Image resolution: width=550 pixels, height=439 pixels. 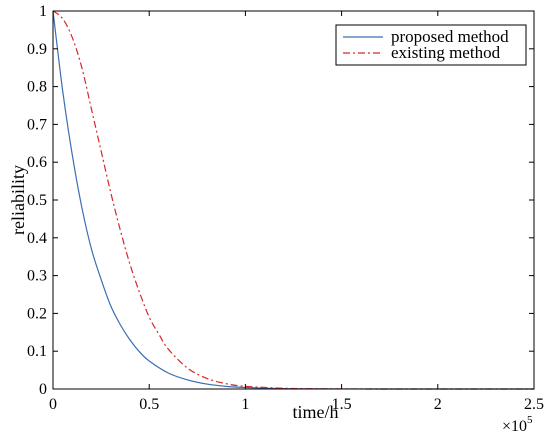 I want to click on legend-label-existing-method: existing method, so click(x=446, y=52).